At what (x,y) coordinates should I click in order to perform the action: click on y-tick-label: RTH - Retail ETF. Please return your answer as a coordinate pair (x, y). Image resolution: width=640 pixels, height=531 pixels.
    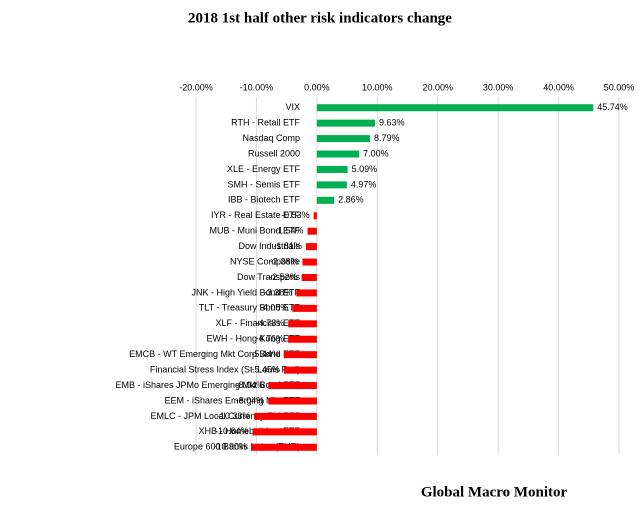
    Looking at the image, I should click on (265, 123).